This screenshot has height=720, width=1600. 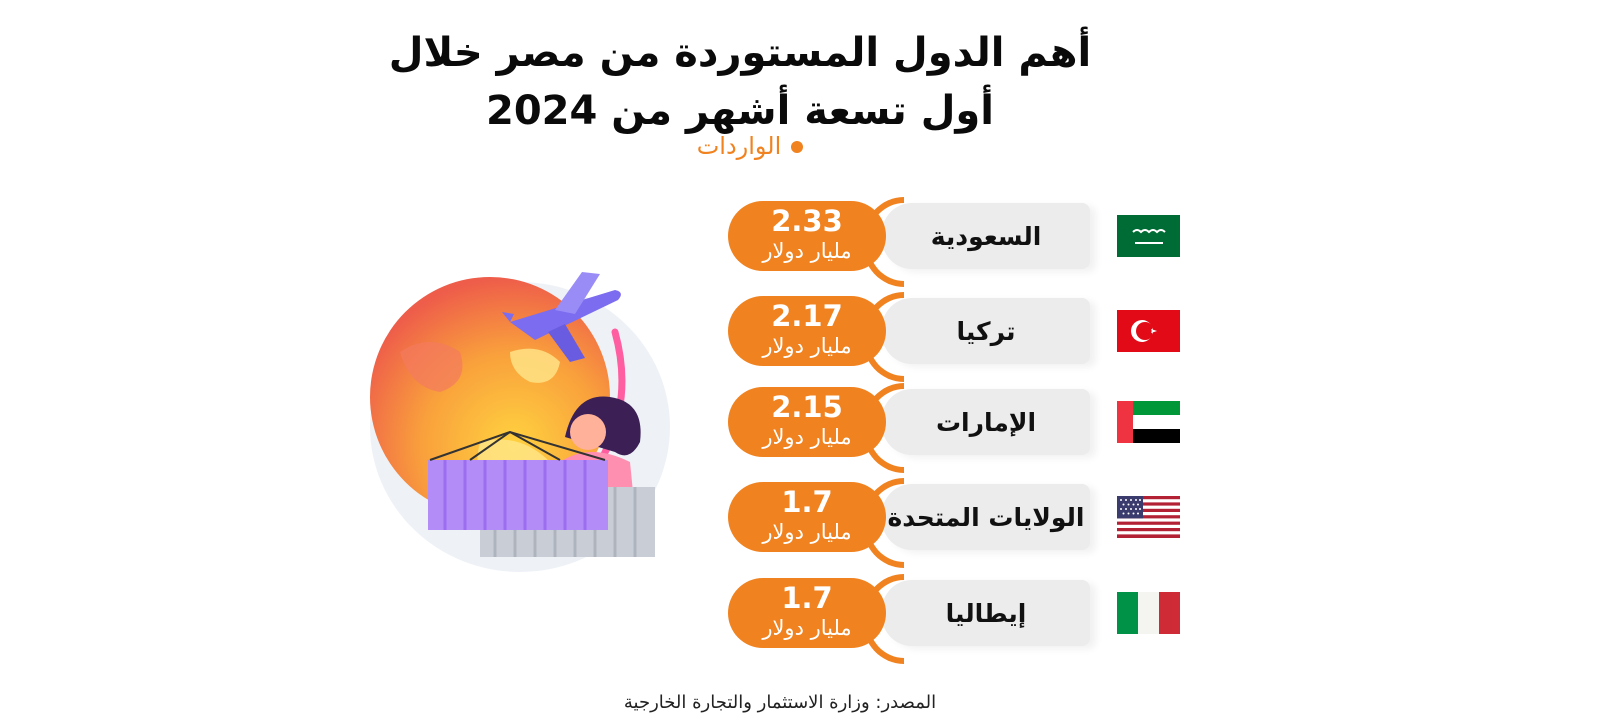 I want to click on cargo-container-icon, so click(x=541, y=493).